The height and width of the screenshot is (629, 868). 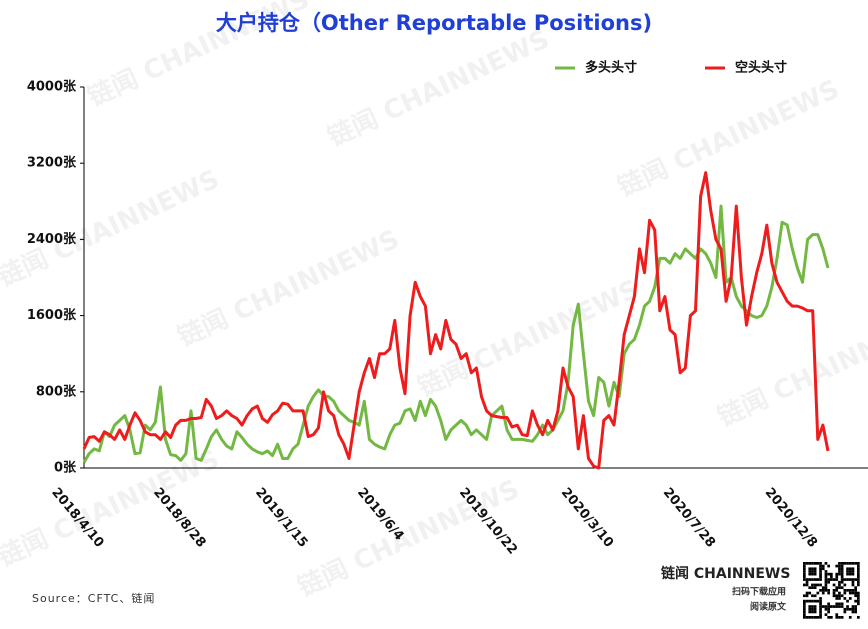 What do you see at coordinates (831, 590) in the screenshot?
I see `qr-code` at bounding box center [831, 590].